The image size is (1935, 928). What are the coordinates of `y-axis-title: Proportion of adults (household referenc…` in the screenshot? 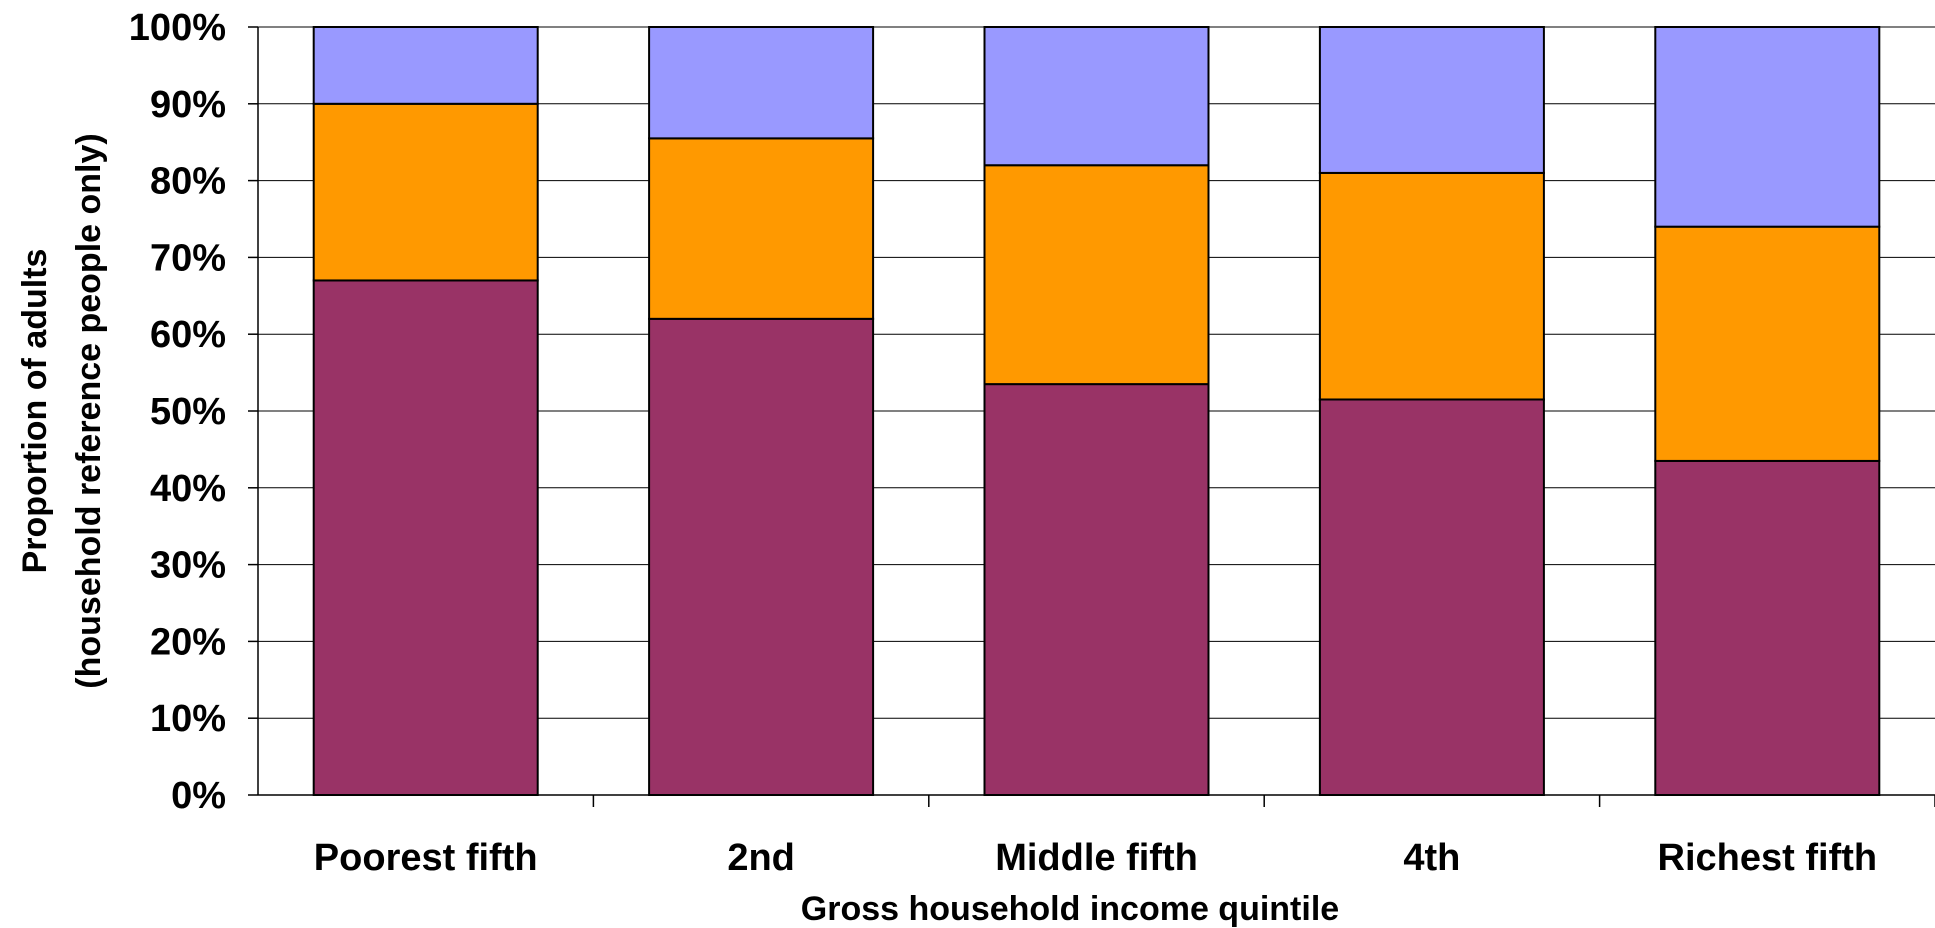 It's located at (62, 410).